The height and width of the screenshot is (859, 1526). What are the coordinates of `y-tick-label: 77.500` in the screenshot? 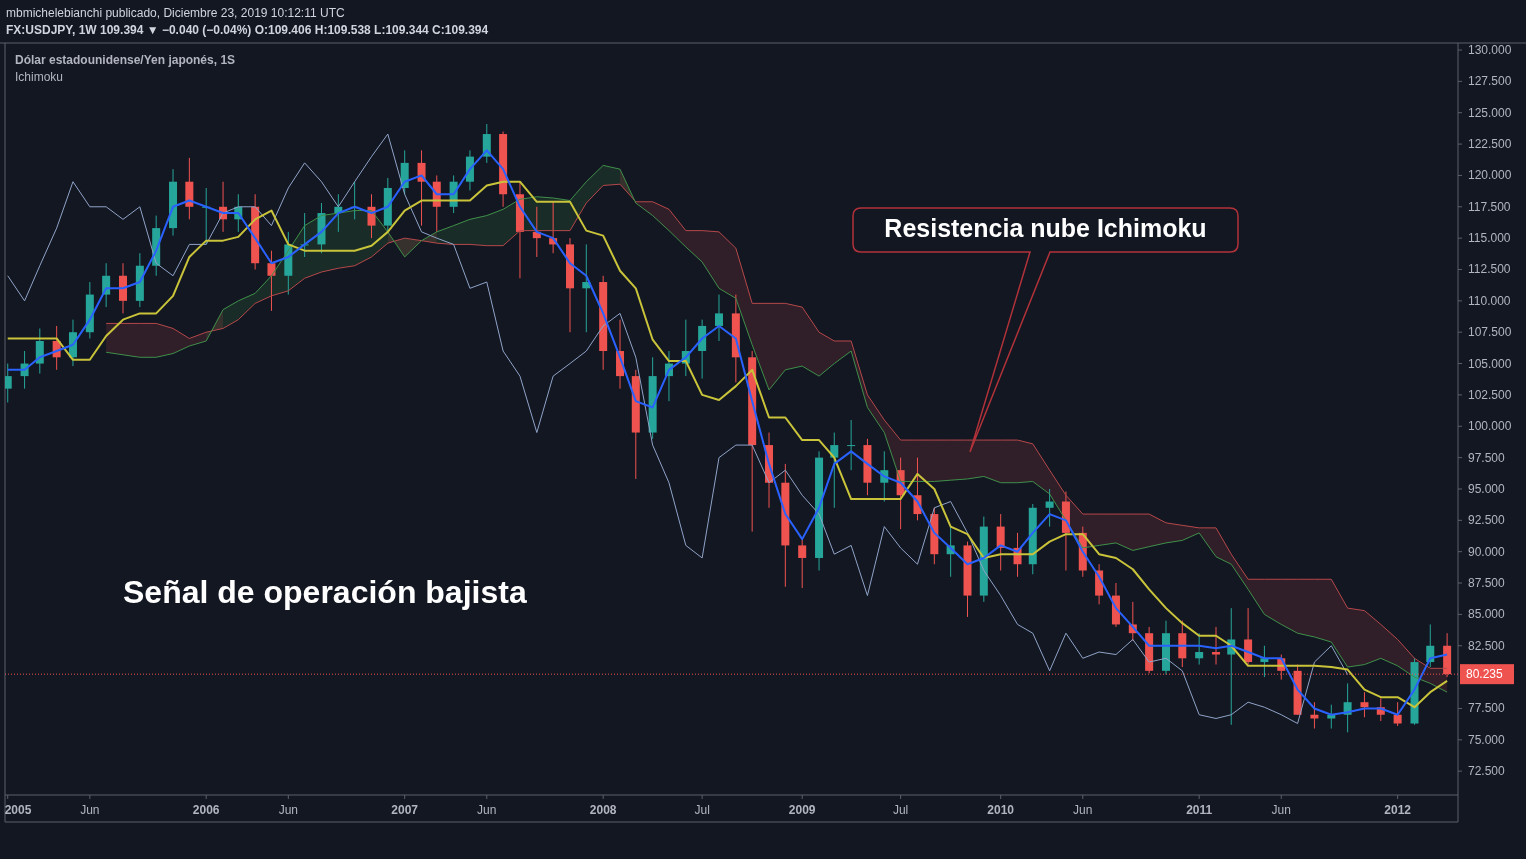 It's located at (1487, 708).